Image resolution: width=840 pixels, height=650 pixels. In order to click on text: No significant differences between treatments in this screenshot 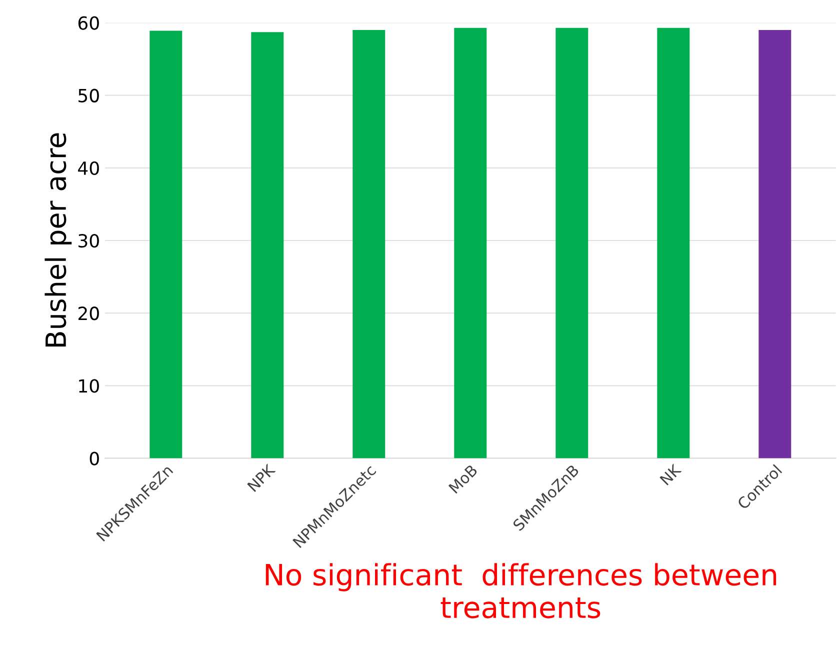, I will do `click(521, 590)`.